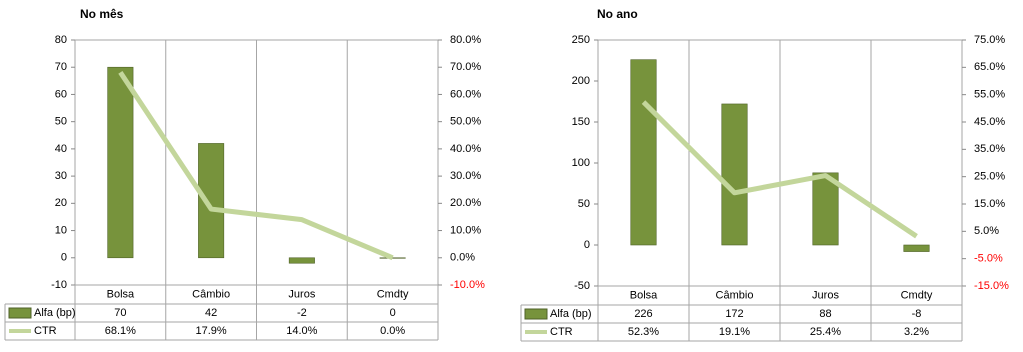 The width and height of the screenshot is (1023, 352). What do you see at coordinates (102, 14) in the screenshot?
I see `chart-title: No mês` at bounding box center [102, 14].